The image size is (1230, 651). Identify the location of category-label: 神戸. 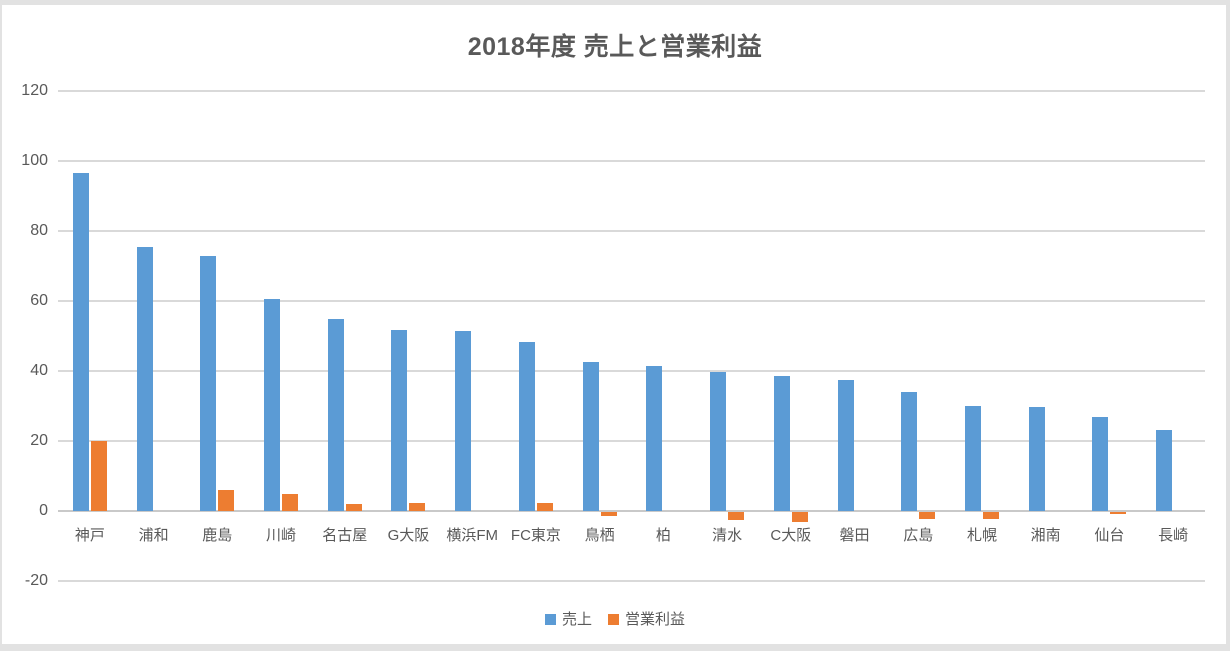
(89, 535).